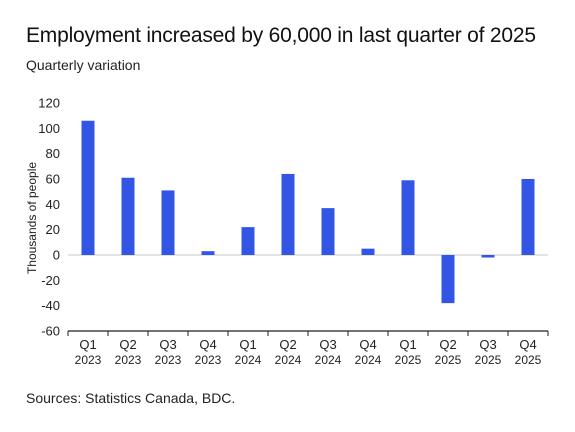 The height and width of the screenshot is (432, 575). What do you see at coordinates (53, 179) in the screenshot?
I see `y-tick-label: 60` at bounding box center [53, 179].